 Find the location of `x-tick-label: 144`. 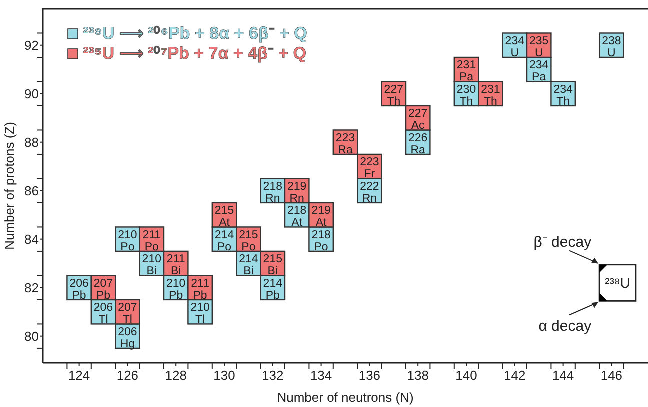

x-tick-label: 144 is located at coordinates (563, 375).